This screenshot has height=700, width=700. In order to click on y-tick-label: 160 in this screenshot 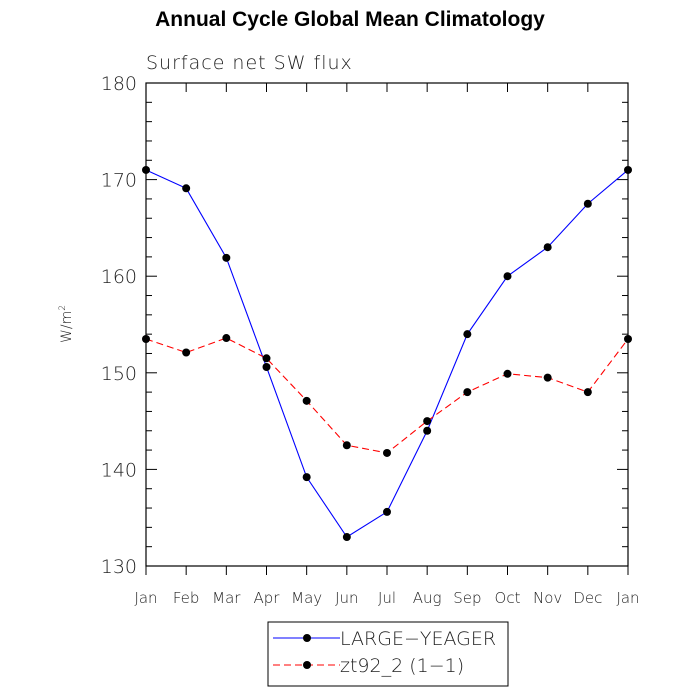, I will do `click(119, 277)`.